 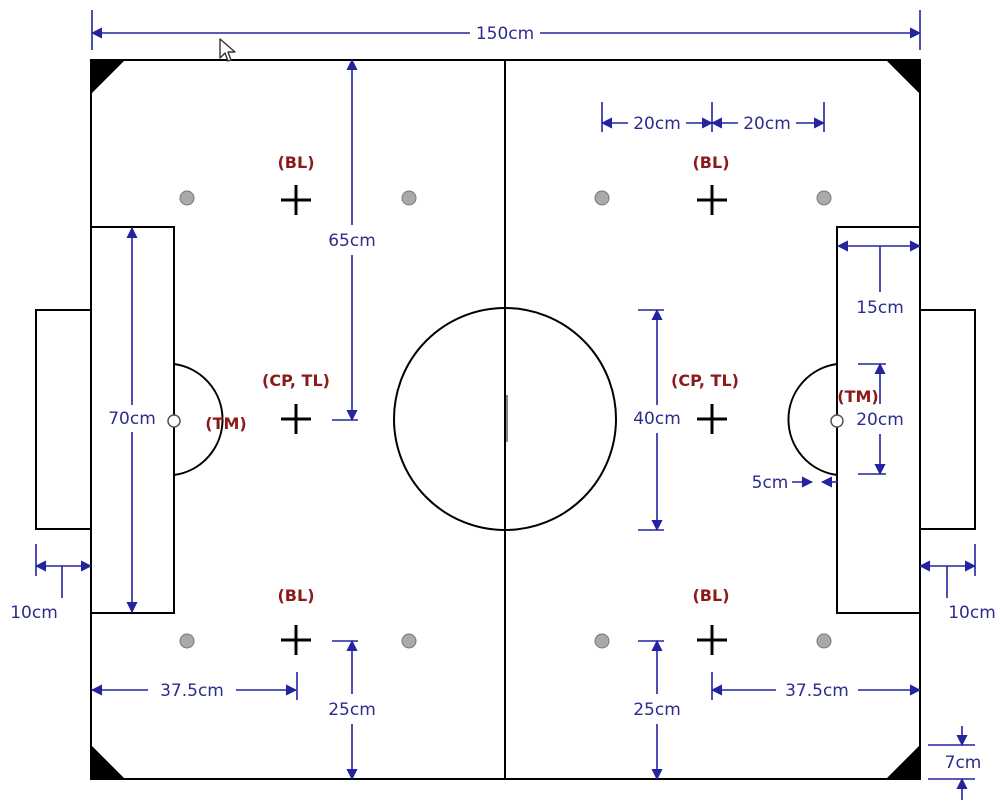 What do you see at coordinates (880, 308) in the screenshot?
I see `dim-goal-area-depth: 15cm` at bounding box center [880, 308].